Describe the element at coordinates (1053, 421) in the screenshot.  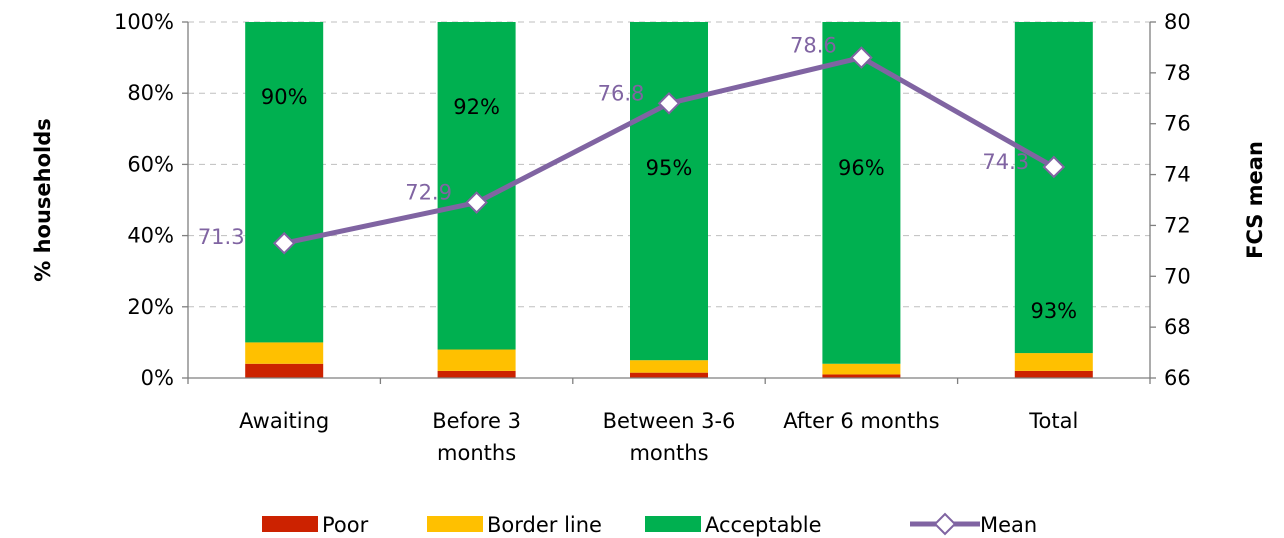
I see `x-category-label: Total` at that location.